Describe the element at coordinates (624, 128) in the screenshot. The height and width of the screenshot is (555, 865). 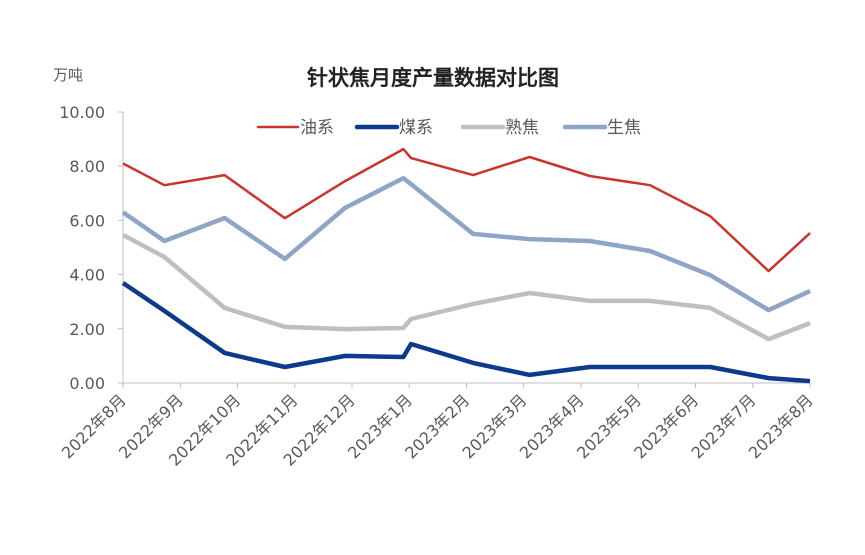
I see `legend-label: 生焦` at that location.